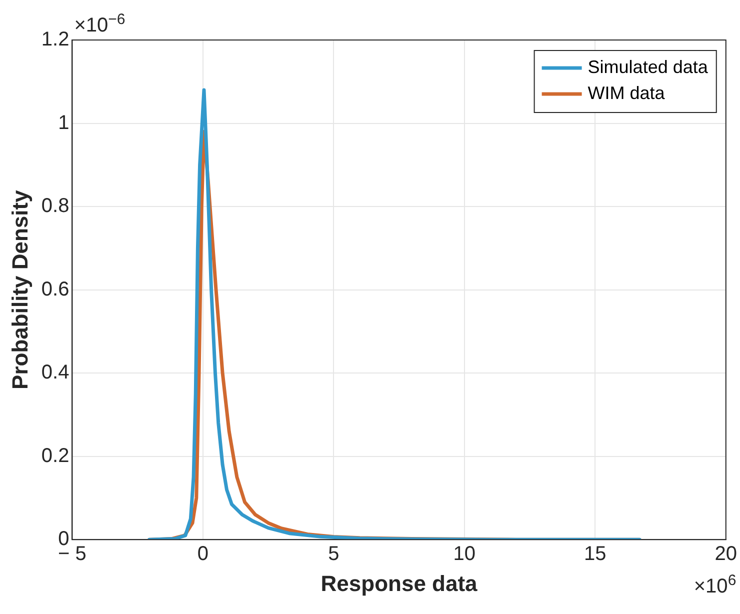 The height and width of the screenshot is (614, 740). Describe the element at coordinates (399, 583) in the screenshot. I see `x-axis-title: Response data` at that location.